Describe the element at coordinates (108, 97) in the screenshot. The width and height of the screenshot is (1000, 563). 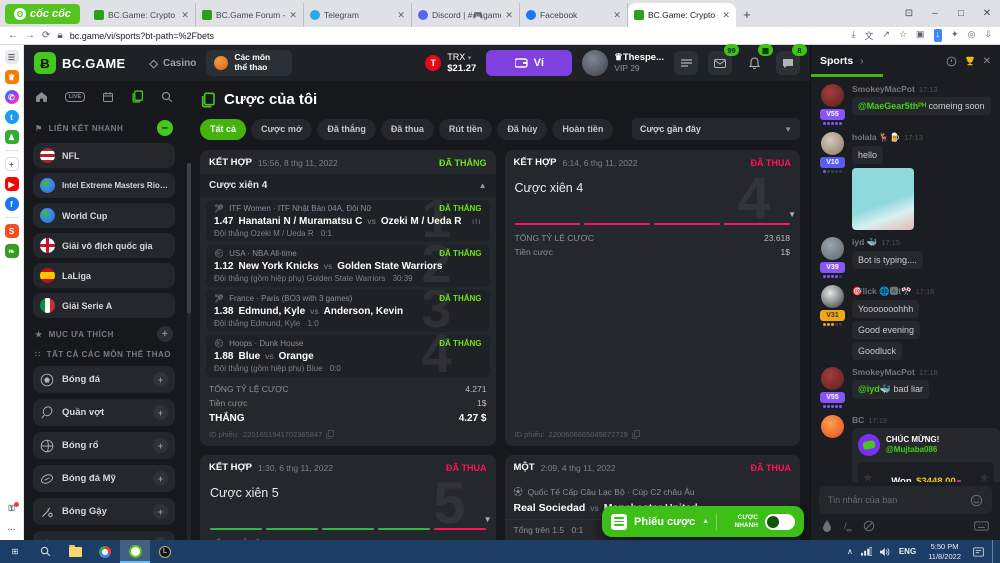
I see `schedule-icon` at that location.